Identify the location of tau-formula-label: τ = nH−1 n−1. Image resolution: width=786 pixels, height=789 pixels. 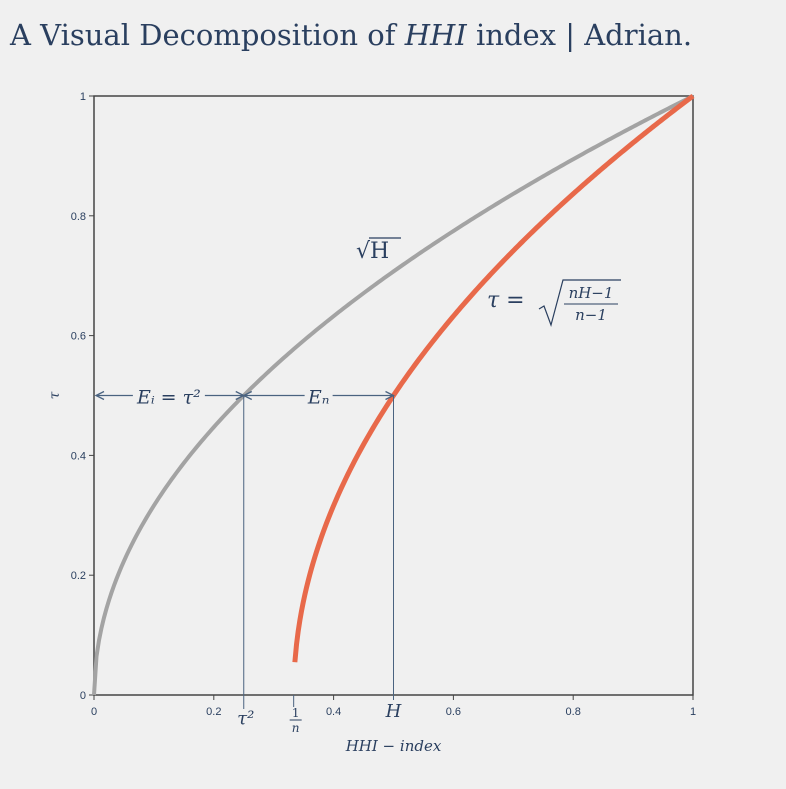
(554, 303).